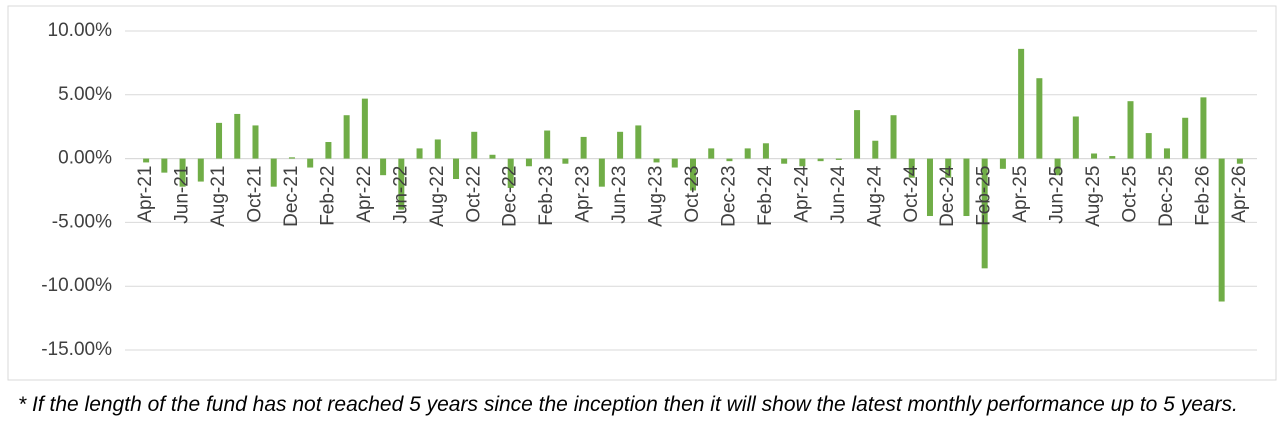 The image size is (1284, 445). Describe the element at coordinates (364, 194) in the screenshot. I see `x-tick-label: Apr-22` at that location.